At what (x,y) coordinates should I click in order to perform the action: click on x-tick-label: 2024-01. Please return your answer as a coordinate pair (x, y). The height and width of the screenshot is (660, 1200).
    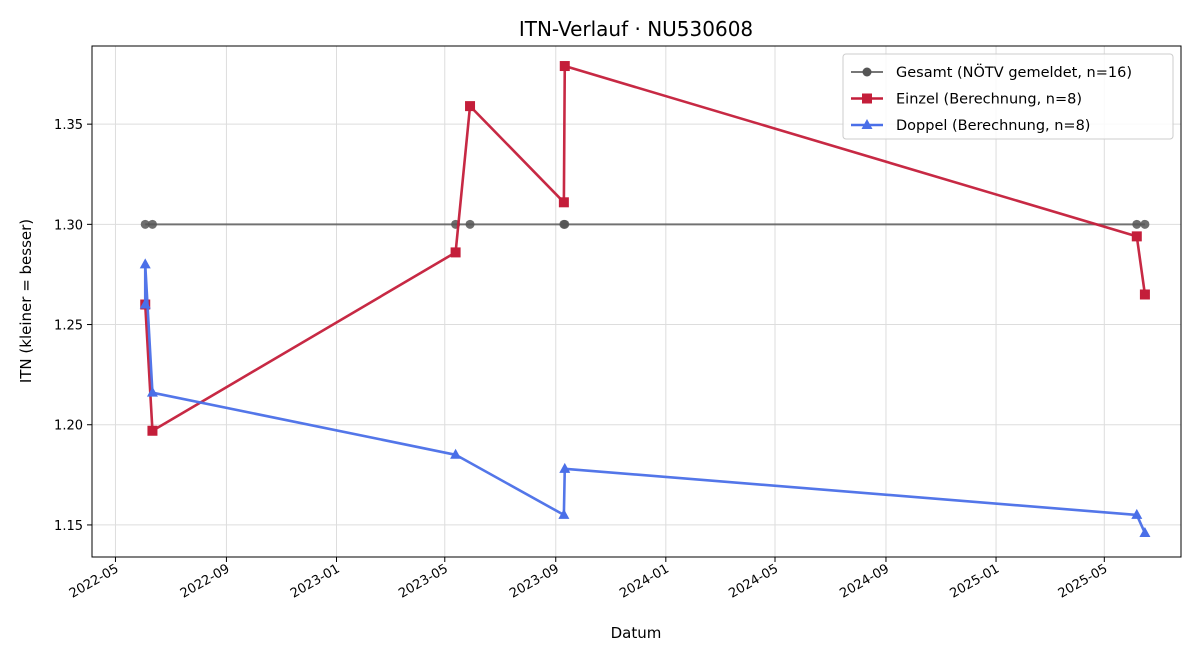
    Looking at the image, I should click on (644, 581).